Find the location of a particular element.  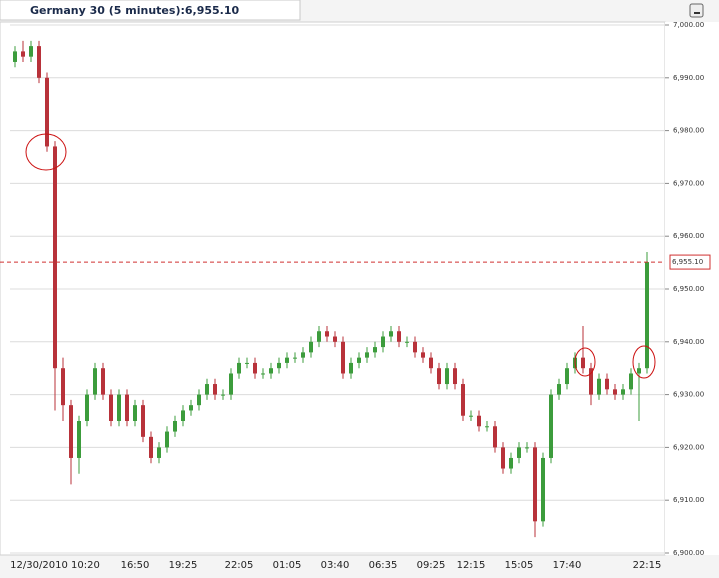

y-tick-label: 6,940.00 is located at coordinates (688, 342).